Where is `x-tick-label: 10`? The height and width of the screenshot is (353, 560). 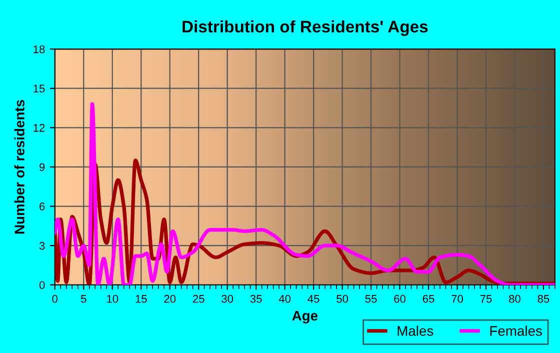
x-tick-label: 10 is located at coordinates (112, 298).